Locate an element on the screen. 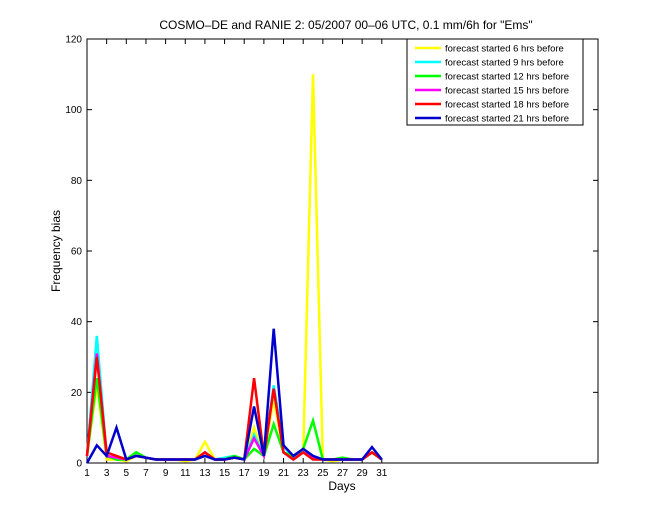 The height and width of the screenshot is (520, 660). y-tick-label: 40 is located at coordinates (77, 322).